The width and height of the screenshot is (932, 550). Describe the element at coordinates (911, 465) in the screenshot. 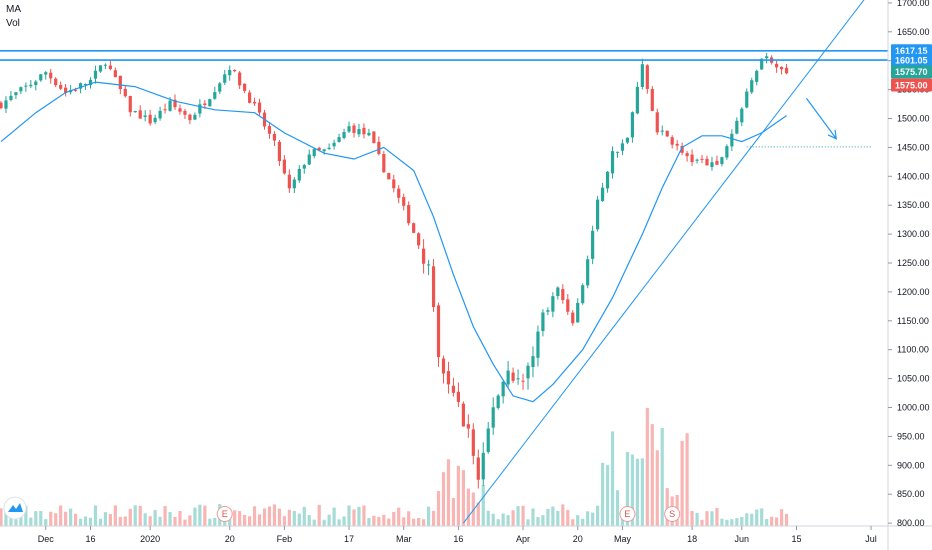

I see `y-tick-label: 900.00` at that location.